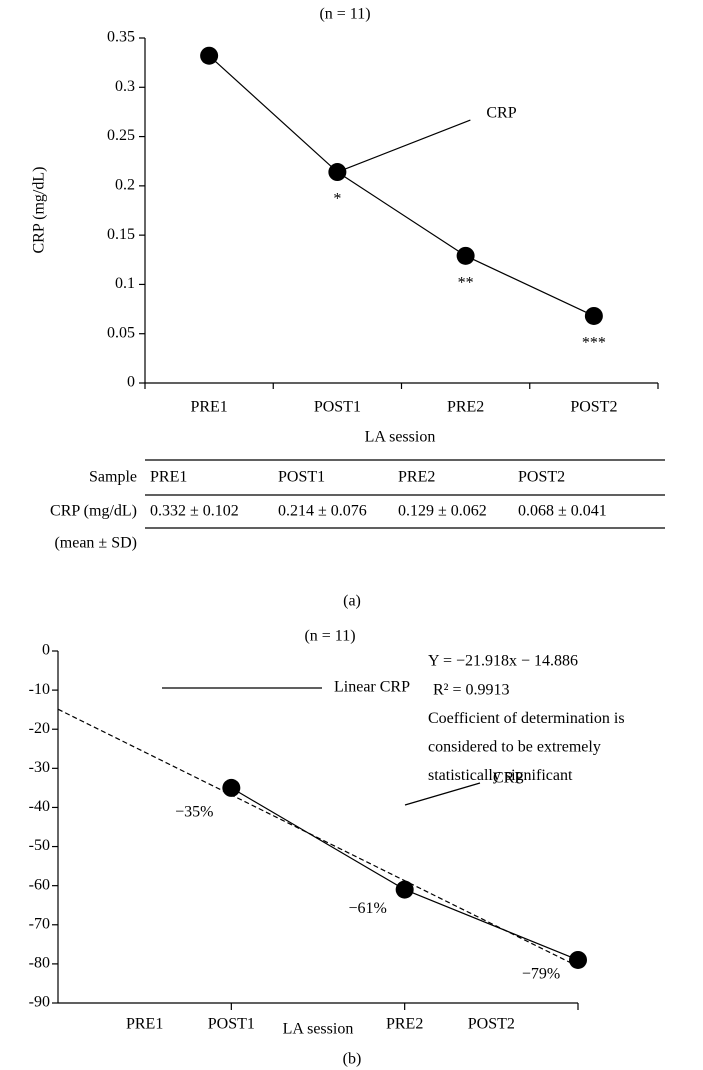 Image resolution: width=703 pixels, height=1070 pixels. What do you see at coordinates (301, 477) in the screenshot?
I see `table-header: POST1` at bounding box center [301, 477].